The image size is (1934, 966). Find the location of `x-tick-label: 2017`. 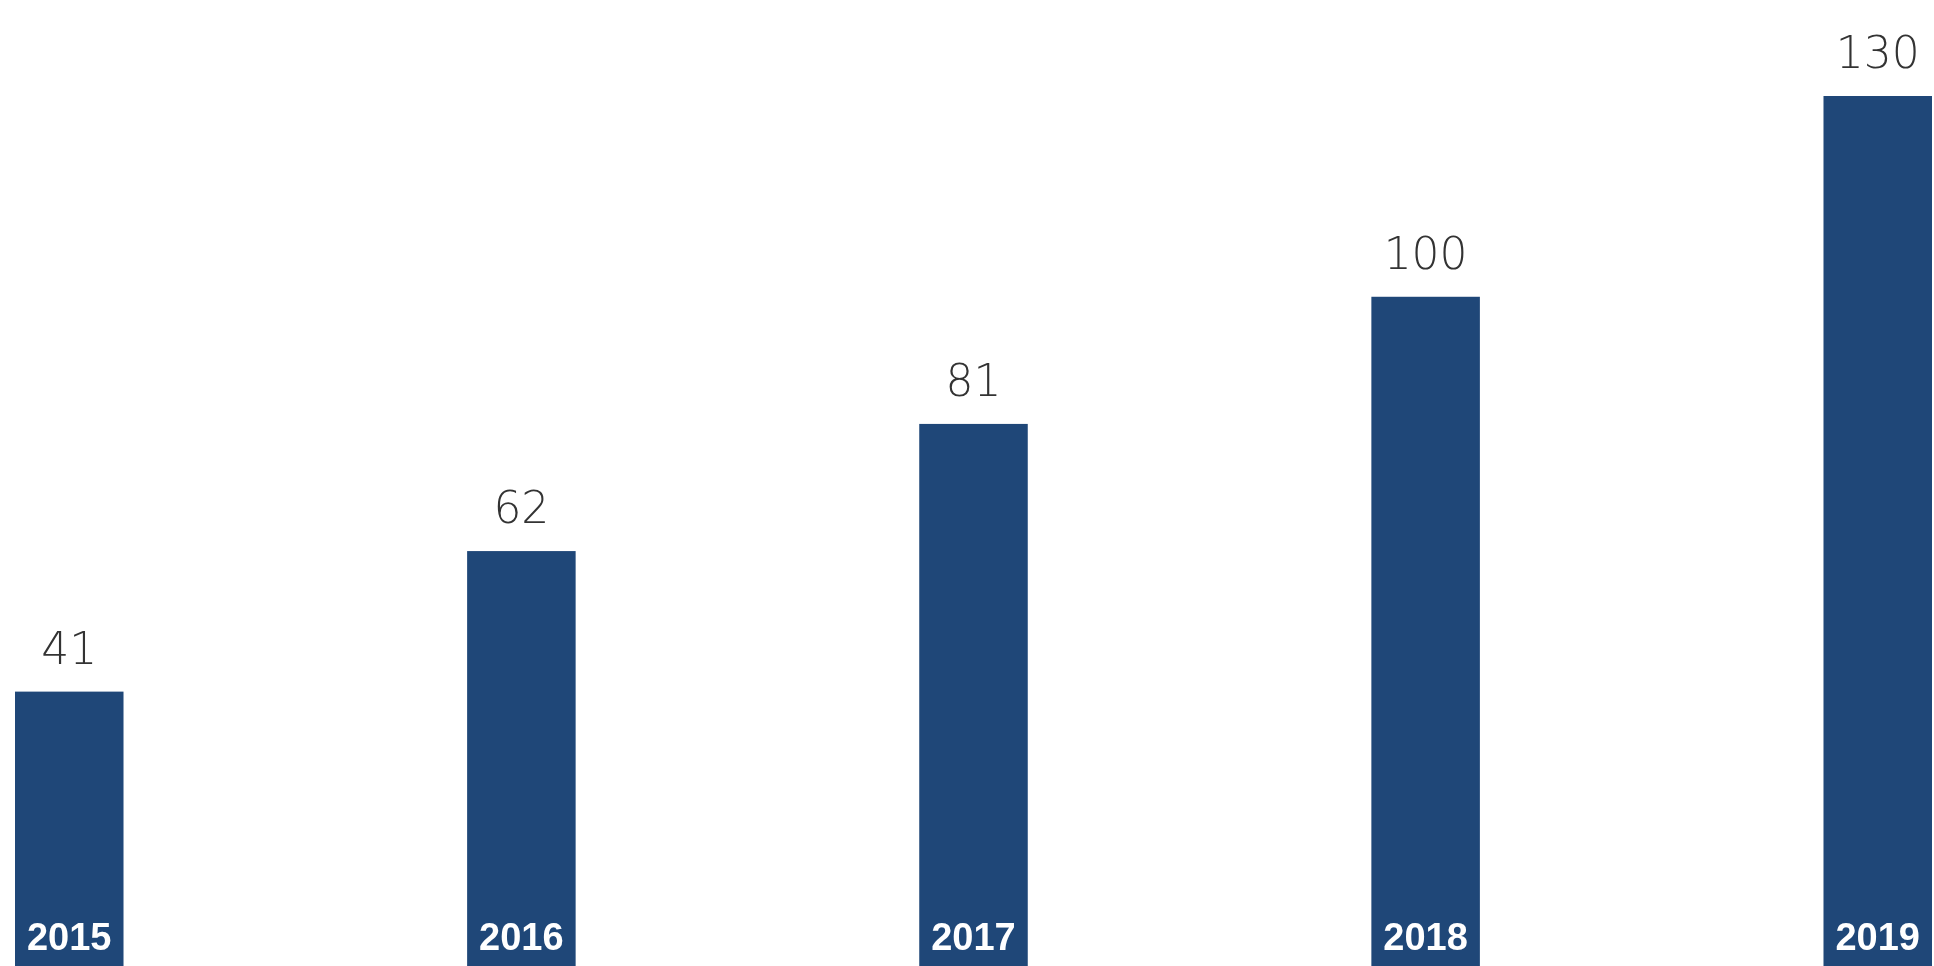

x-tick-label: 2017 is located at coordinates (973, 937).